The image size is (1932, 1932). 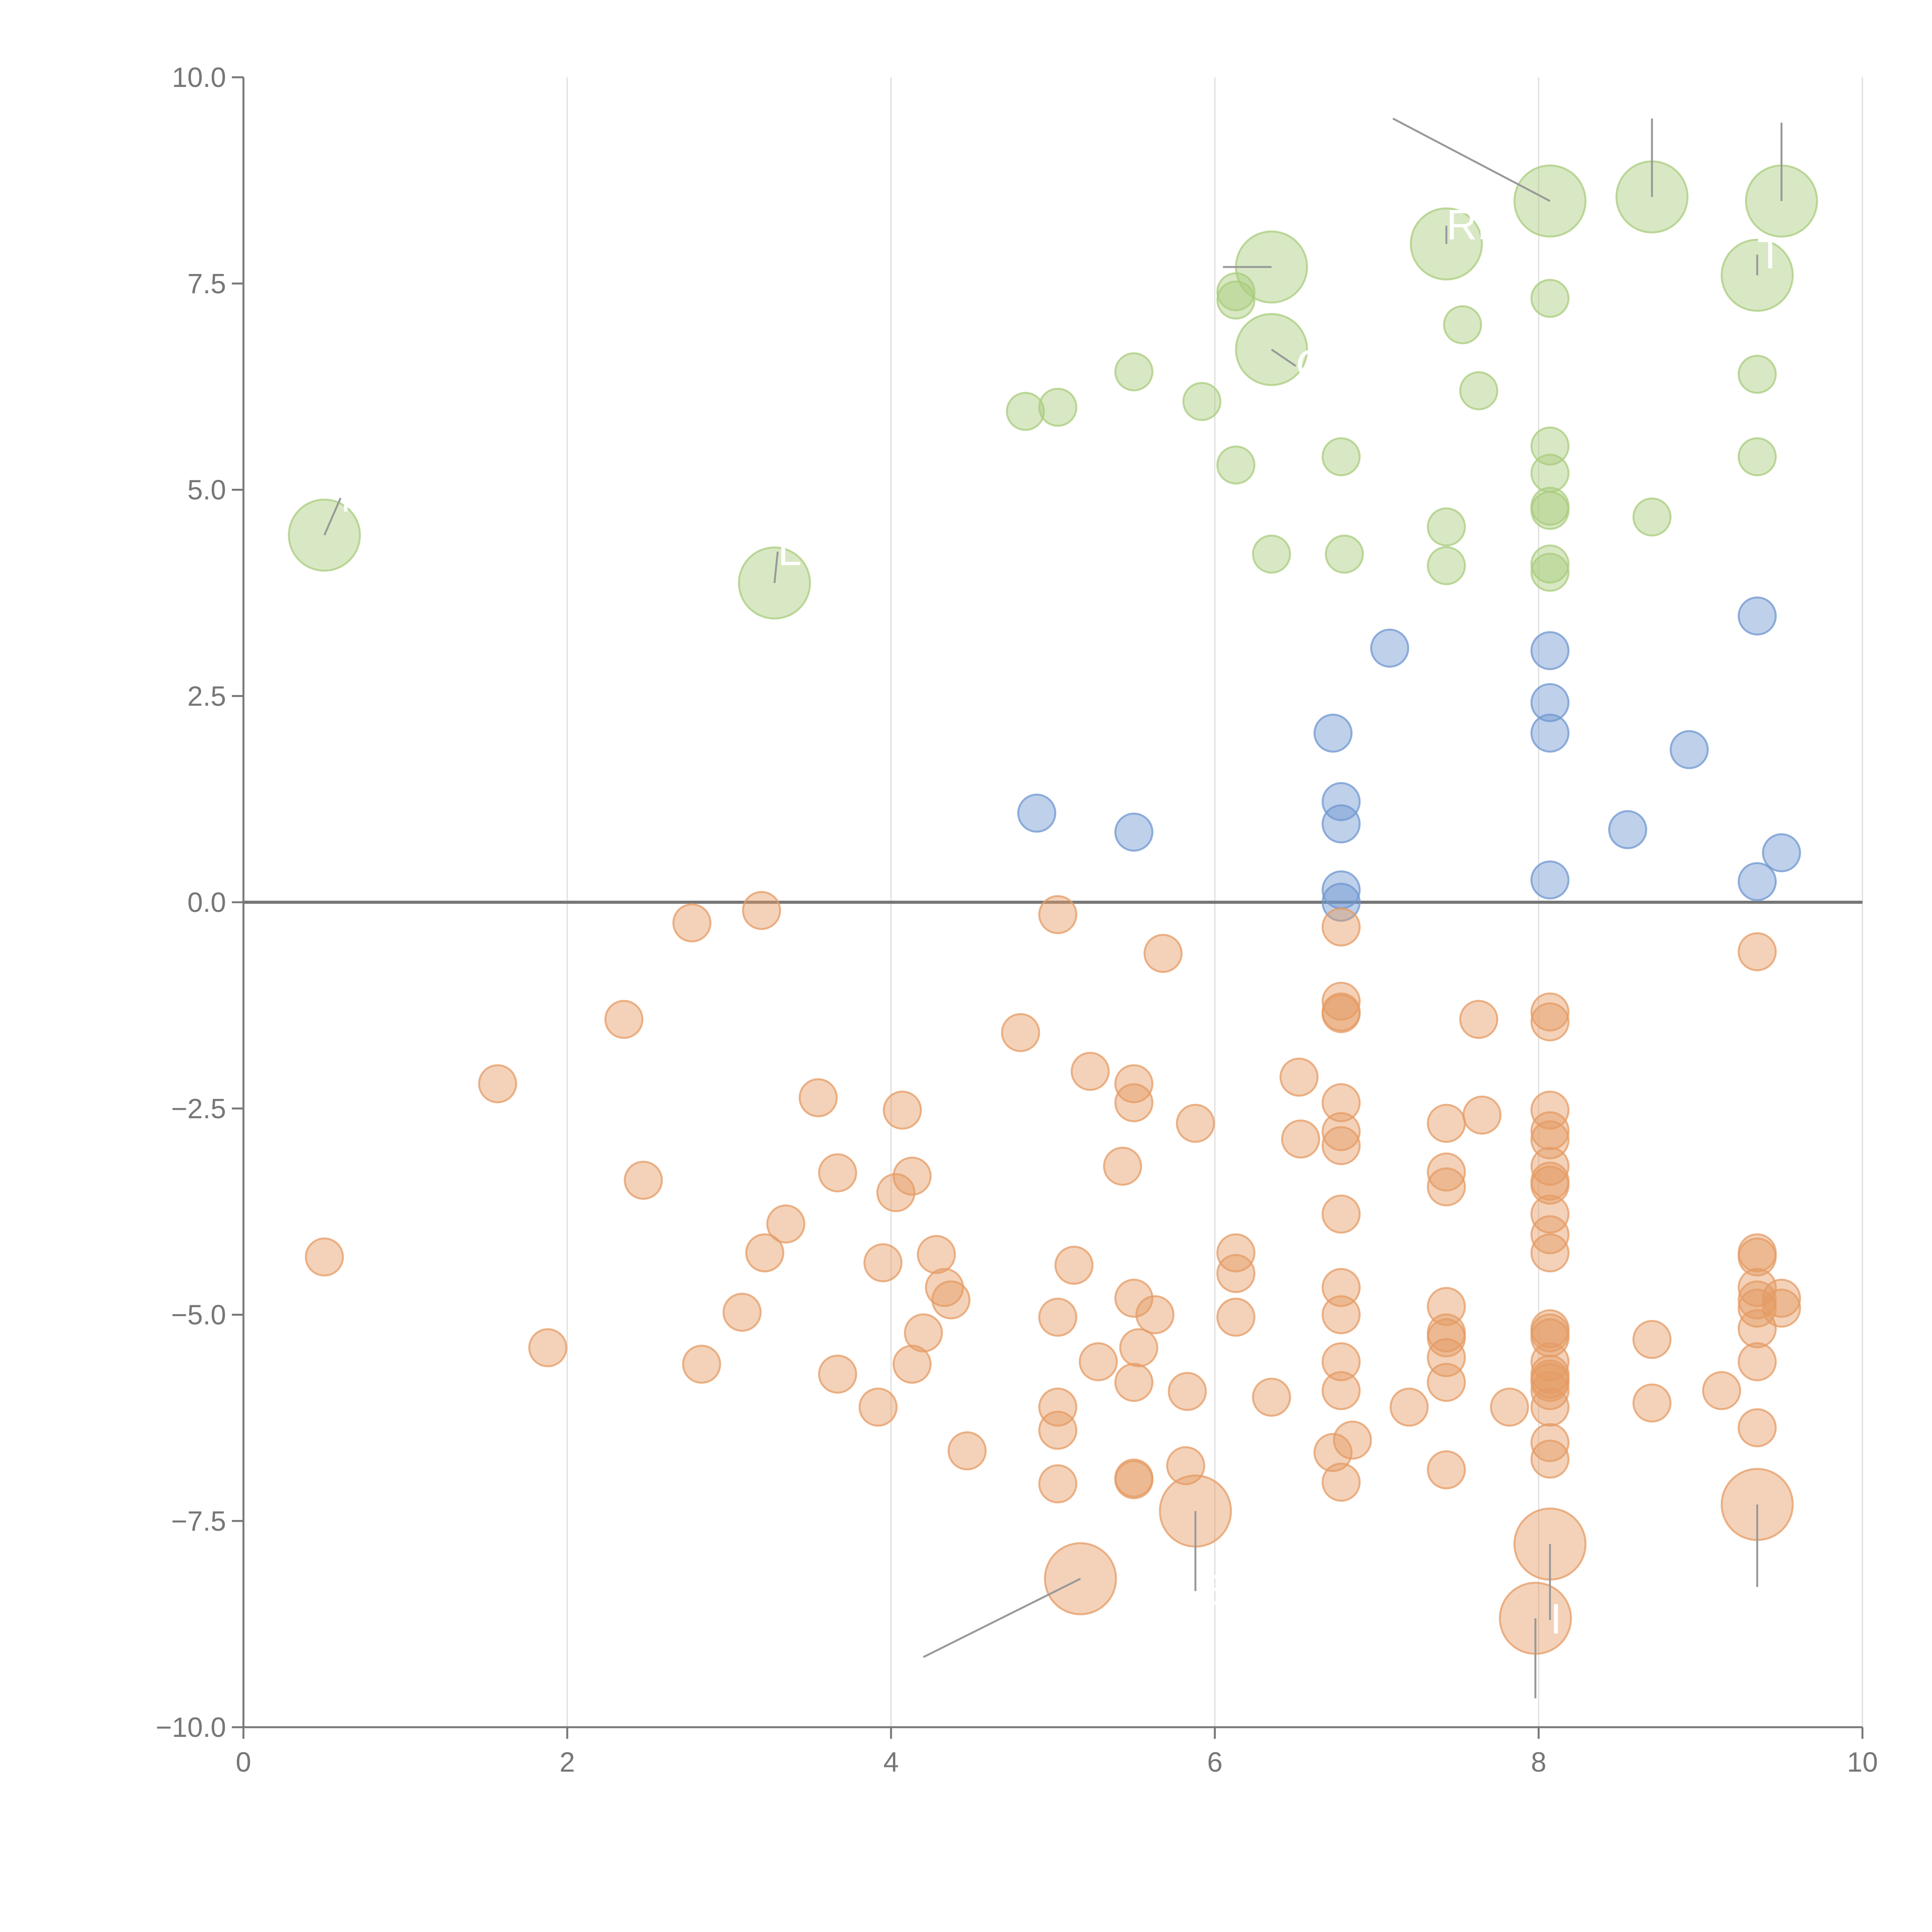 I want to click on y-tick-label: −5.0, so click(x=198, y=1315).